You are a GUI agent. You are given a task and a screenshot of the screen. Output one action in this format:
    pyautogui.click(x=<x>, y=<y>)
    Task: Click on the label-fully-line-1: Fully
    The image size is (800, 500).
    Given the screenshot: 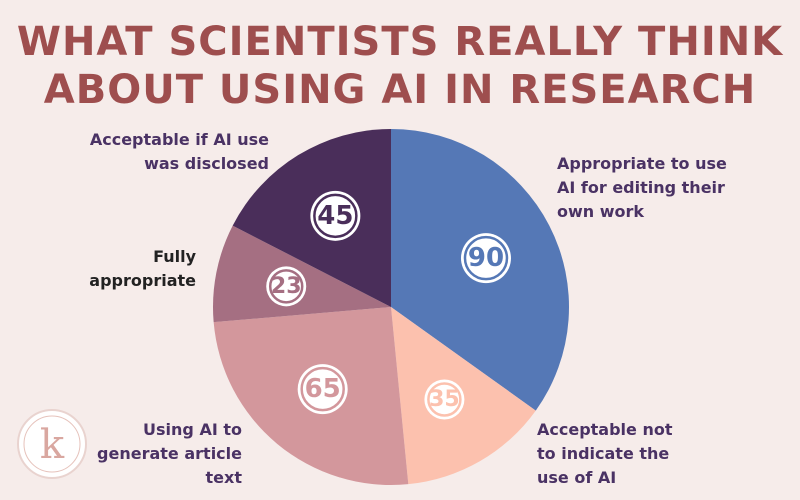 What is the action you would take?
    pyautogui.click(x=174, y=256)
    